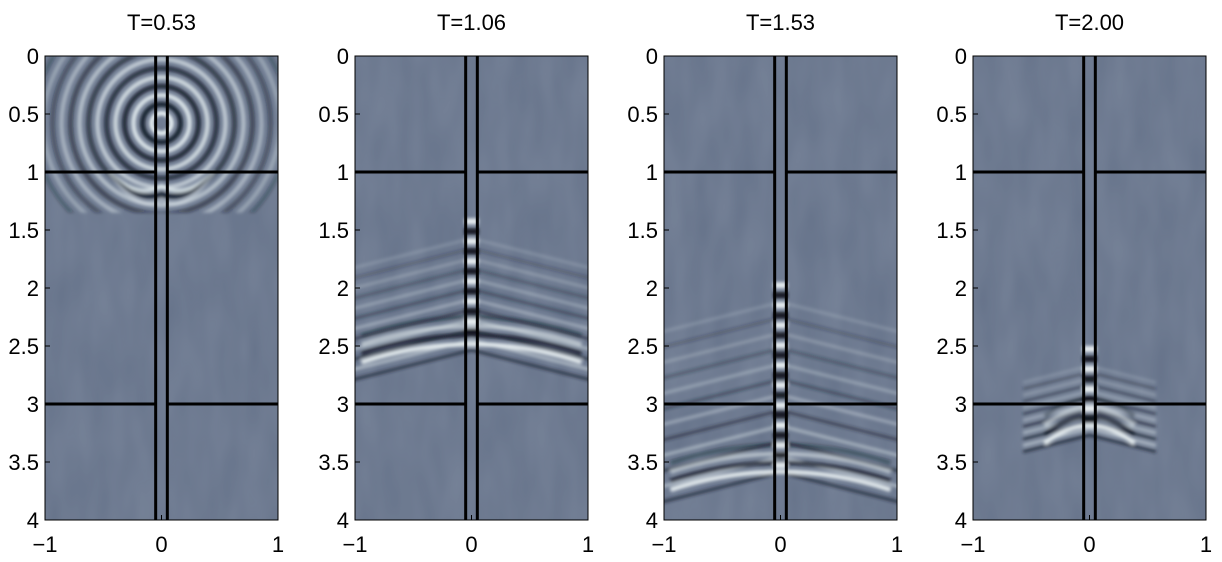 This screenshot has height=562, width=1222. What do you see at coordinates (1089, 22) in the screenshot?
I see `panel-title: T=2.00` at bounding box center [1089, 22].